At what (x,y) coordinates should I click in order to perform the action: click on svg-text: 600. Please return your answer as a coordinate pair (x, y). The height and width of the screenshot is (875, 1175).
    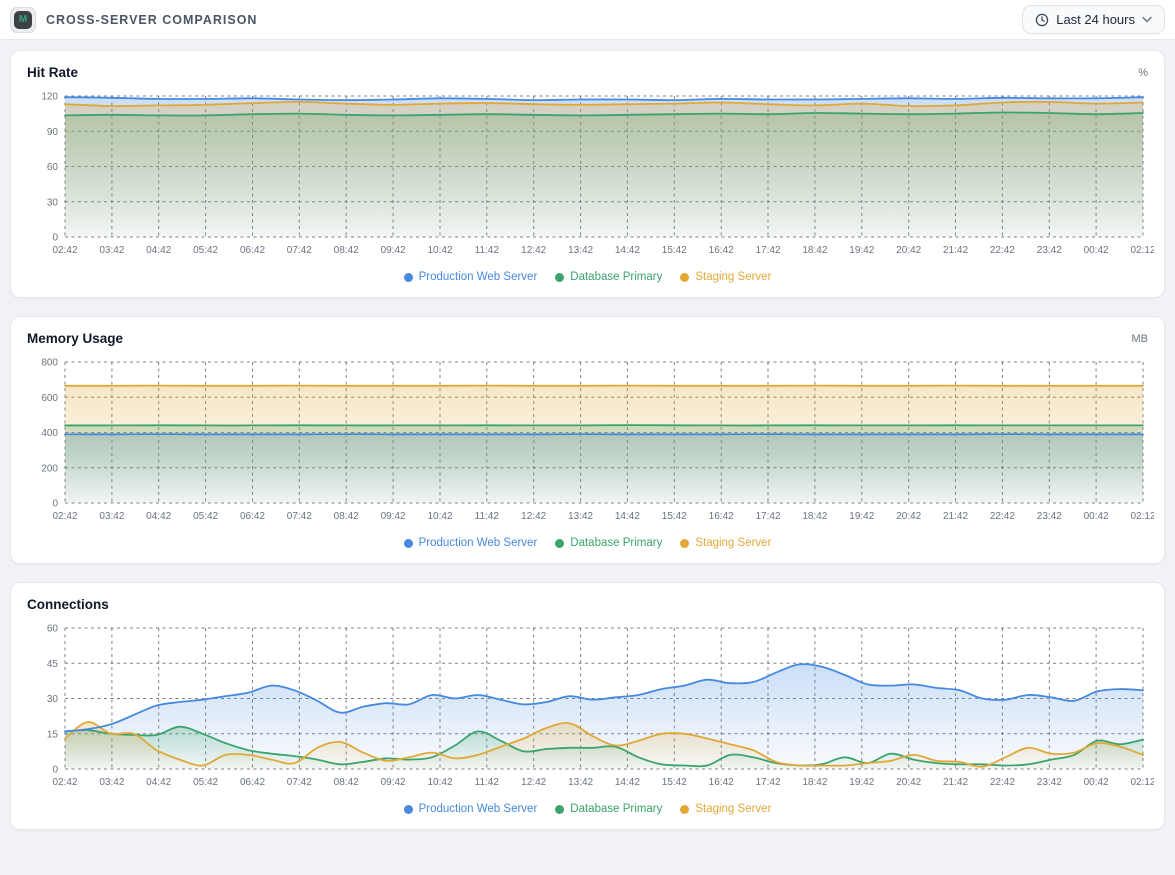
    Looking at the image, I should click on (49, 398).